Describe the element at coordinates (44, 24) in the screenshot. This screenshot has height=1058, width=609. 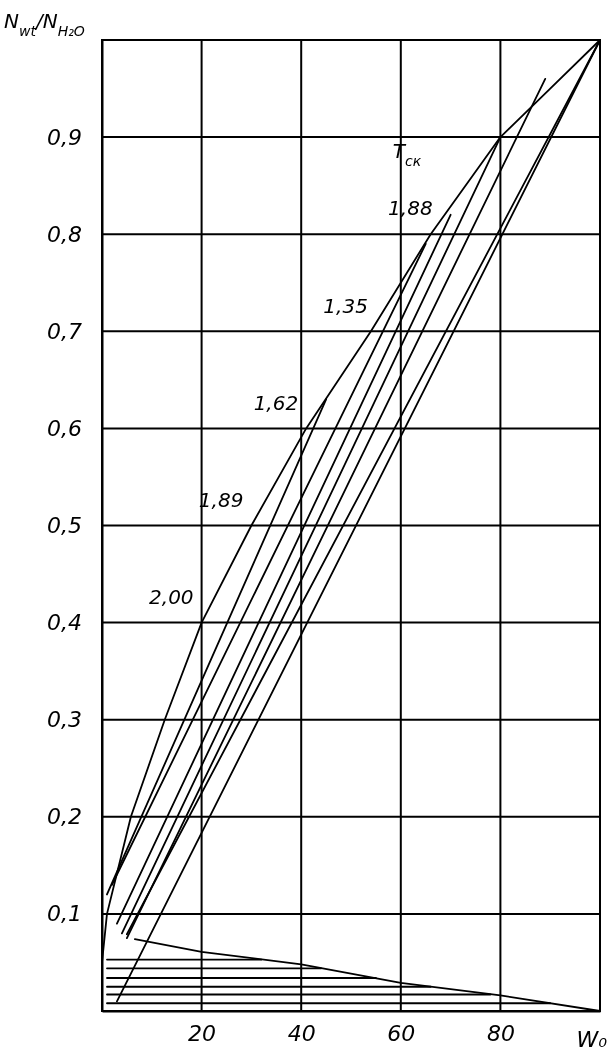
I see `y-axis-title: N$_{wt}$/N$_{H₂O}$` at that location.